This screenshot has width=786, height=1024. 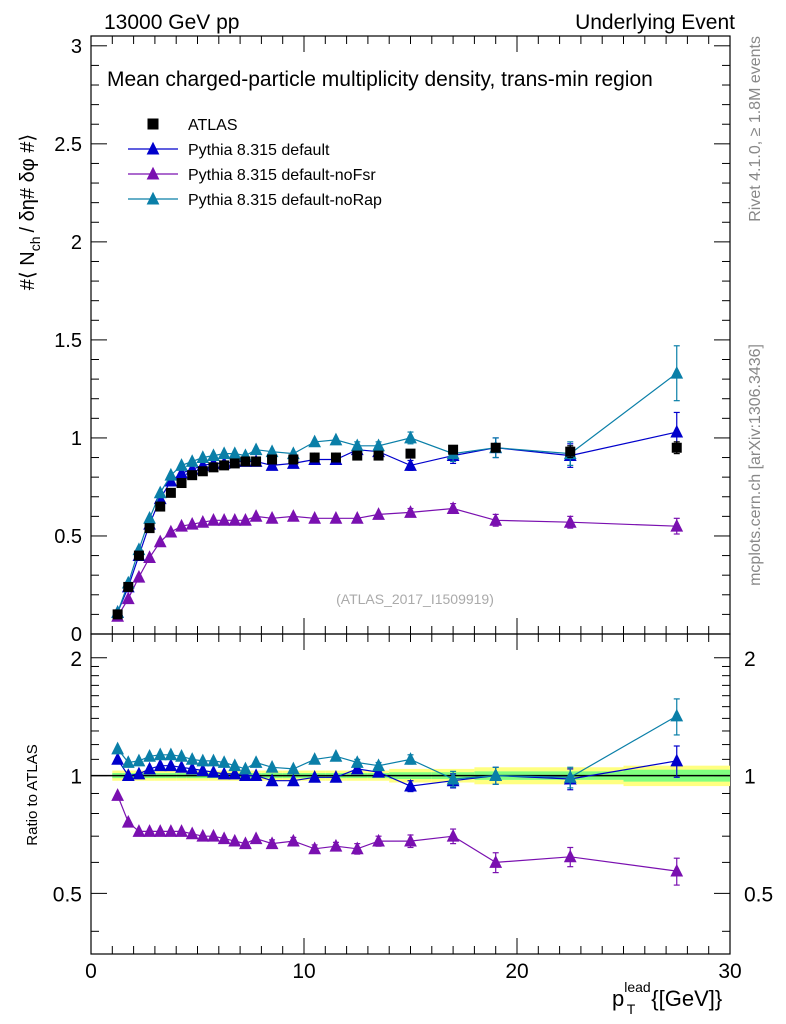 I want to click on watermark: (ATLAS_2017_I1509919), so click(x=415, y=599).